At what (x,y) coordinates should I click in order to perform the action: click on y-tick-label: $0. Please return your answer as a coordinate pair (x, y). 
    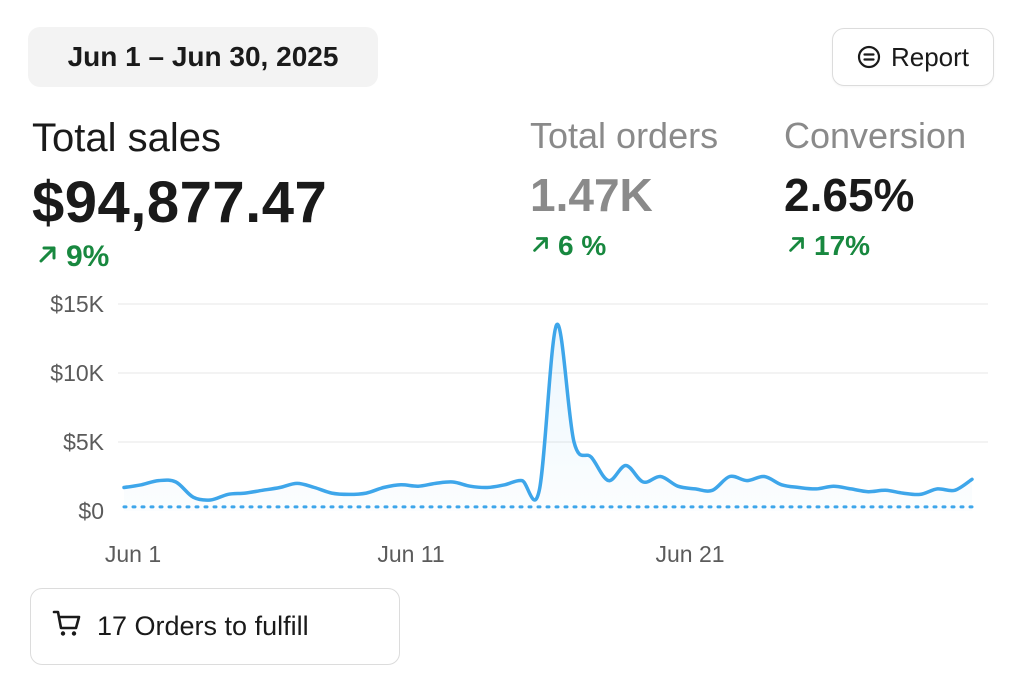
    Looking at the image, I should click on (91, 511).